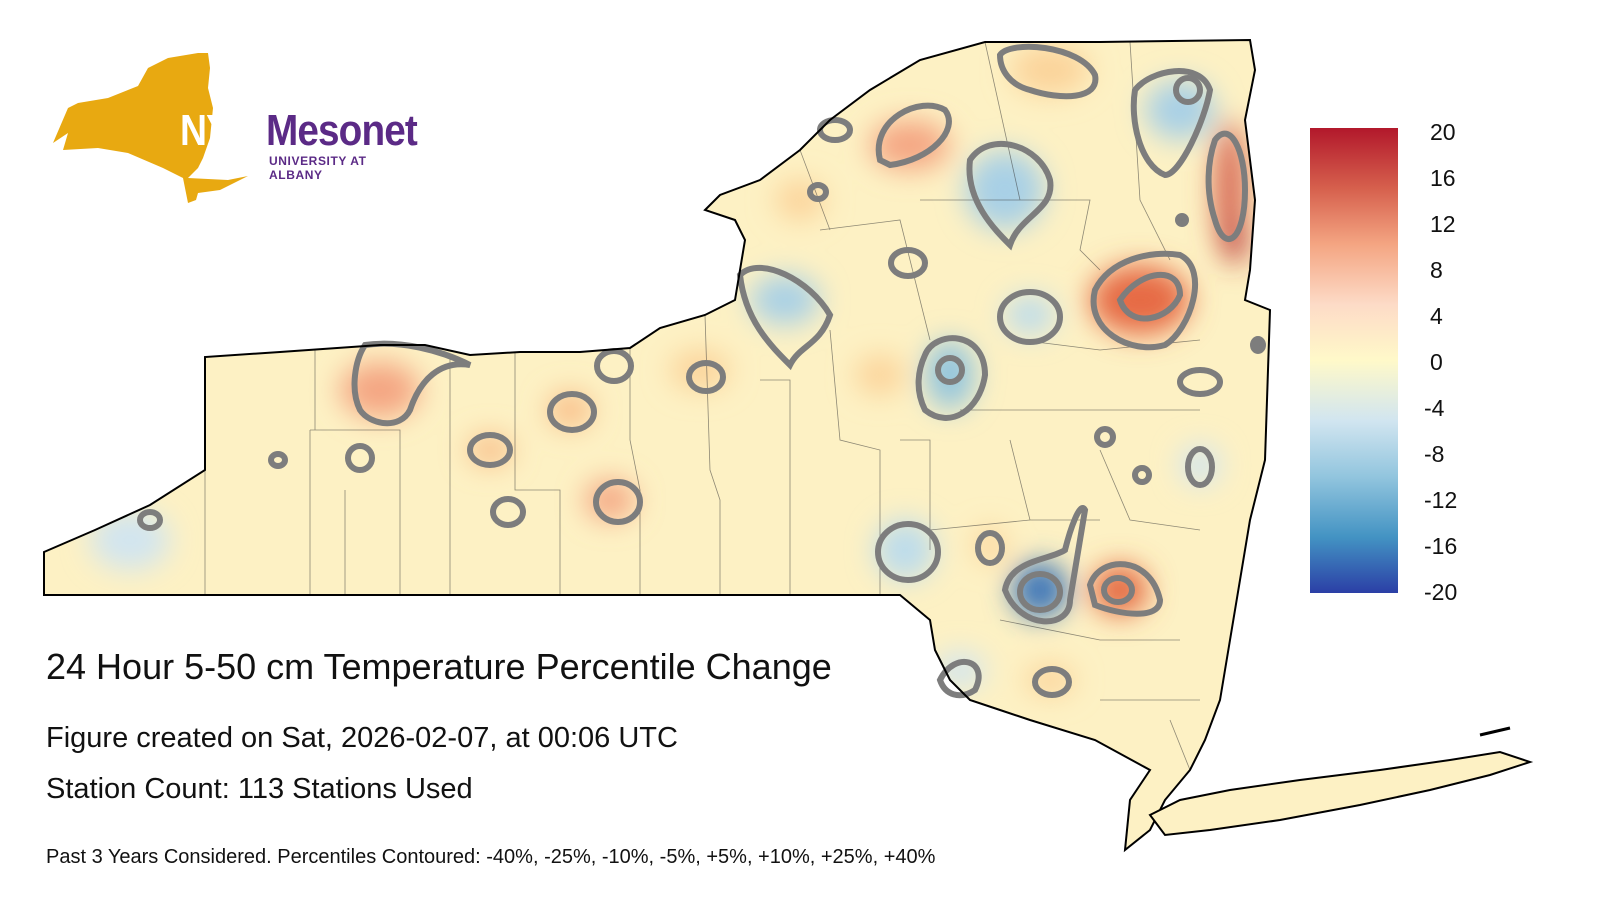  I want to click on logo-mesonet-text: Mesonet, so click(342, 130).